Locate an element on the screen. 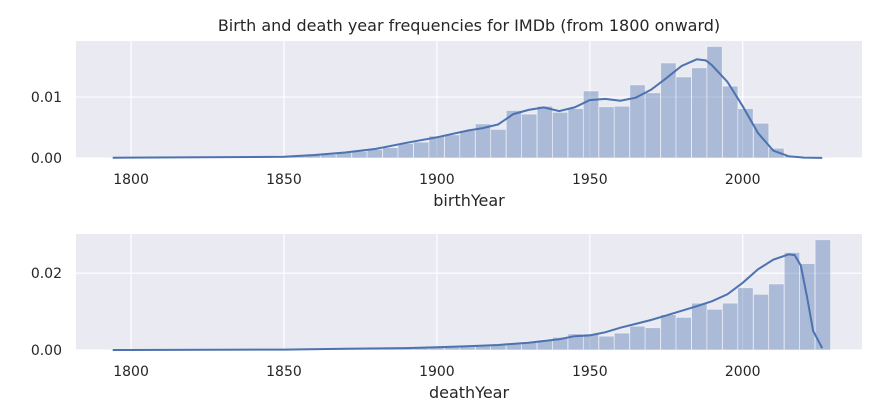 The height and width of the screenshot is (420, 881). y-tick-labels: 0.00 0.01 is located at coordinates (46, 128).